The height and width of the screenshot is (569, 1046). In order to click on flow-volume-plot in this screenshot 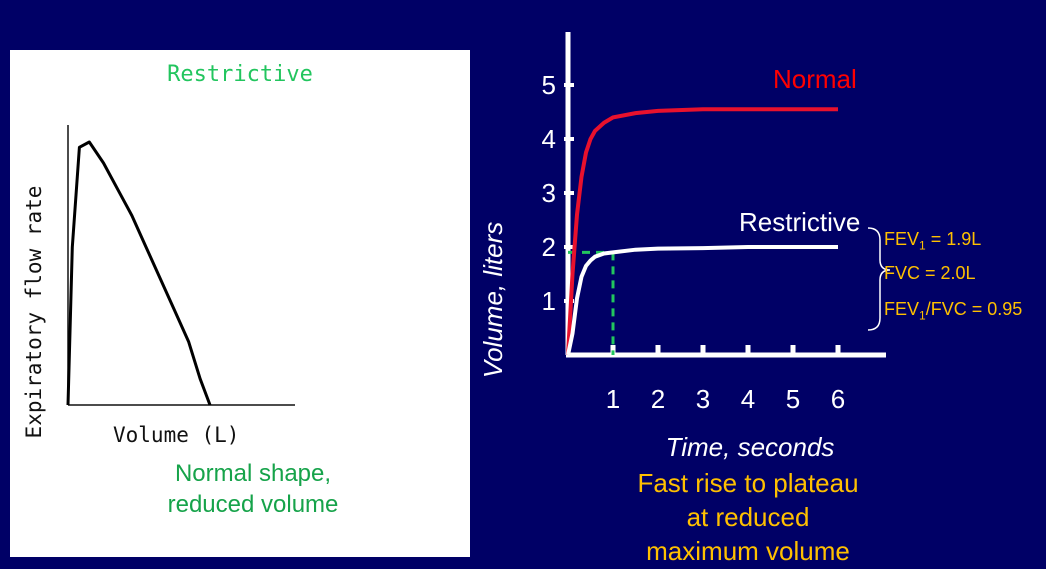, I will do `click(180, 265)`.